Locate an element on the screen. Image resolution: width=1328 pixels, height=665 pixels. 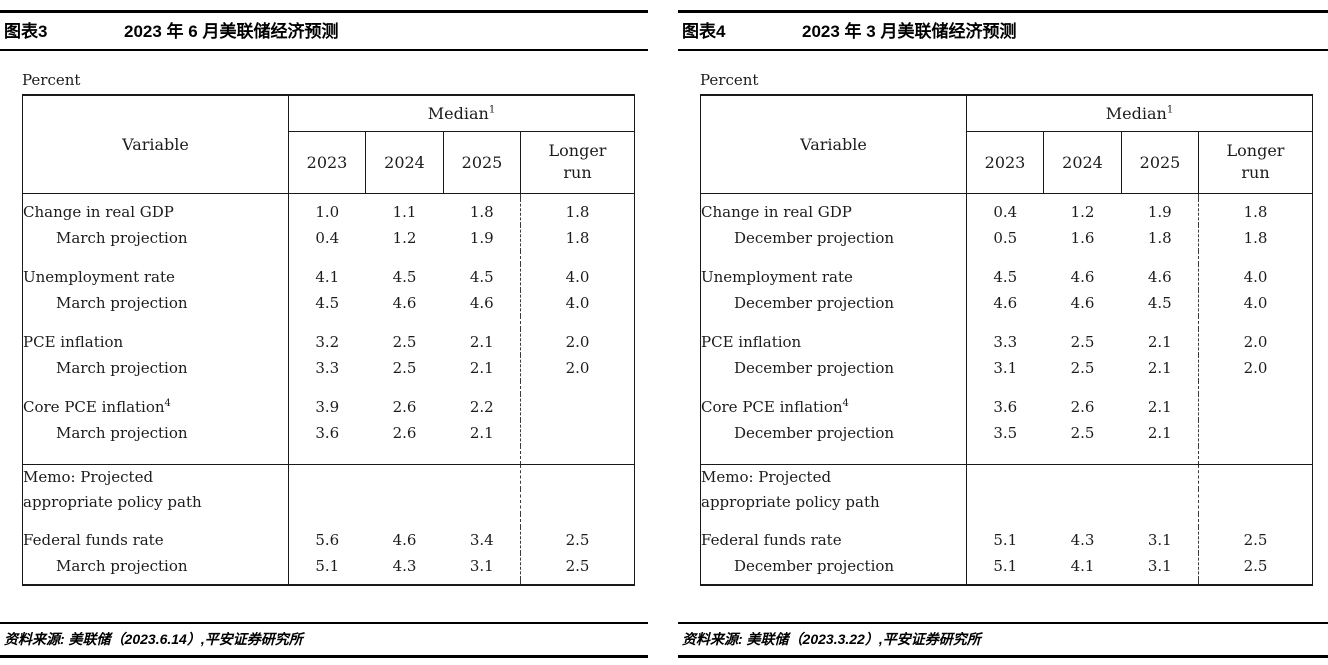
value-cell: 4.5 is located at coordinates (327, 303).